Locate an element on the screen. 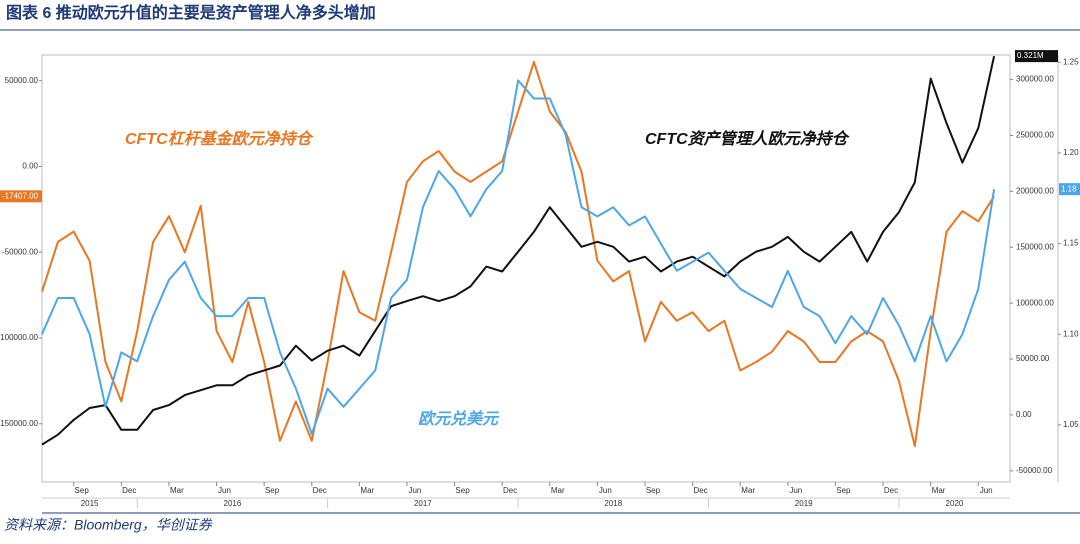  y-tick-label: 0.00 is located at coordinates (30, 166).